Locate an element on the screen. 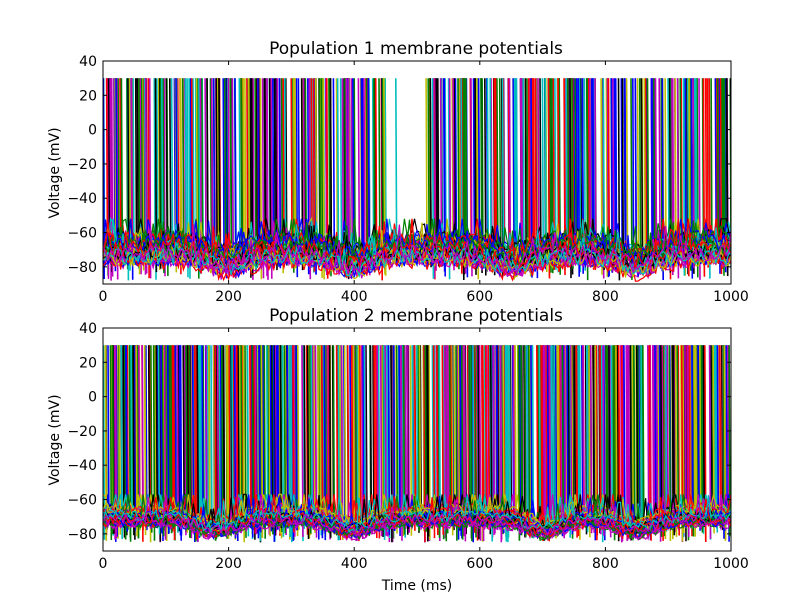 The height and width of the screenshot is (616, 812). x-tick-label: 200 is located at coordinates (228, 297).